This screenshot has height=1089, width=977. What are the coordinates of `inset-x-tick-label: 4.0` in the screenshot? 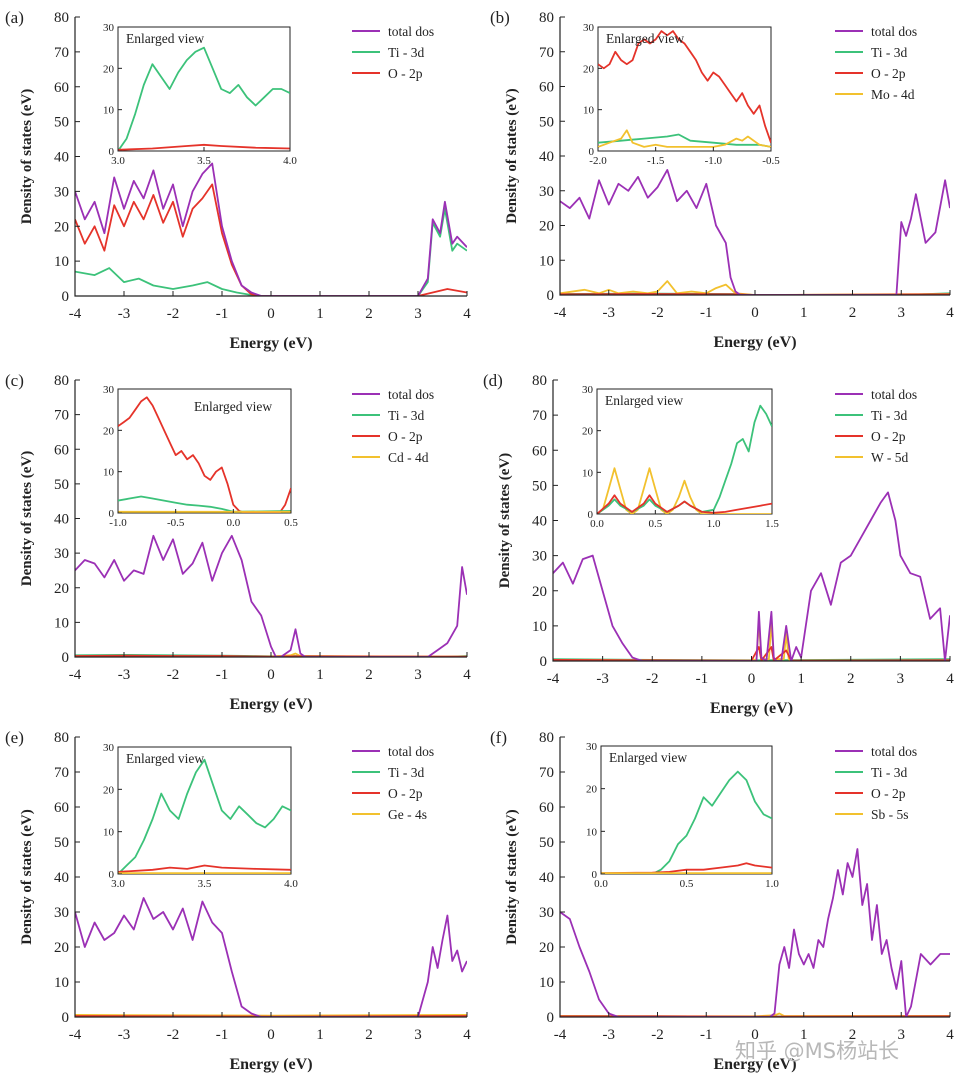 It's located at (290, 161).